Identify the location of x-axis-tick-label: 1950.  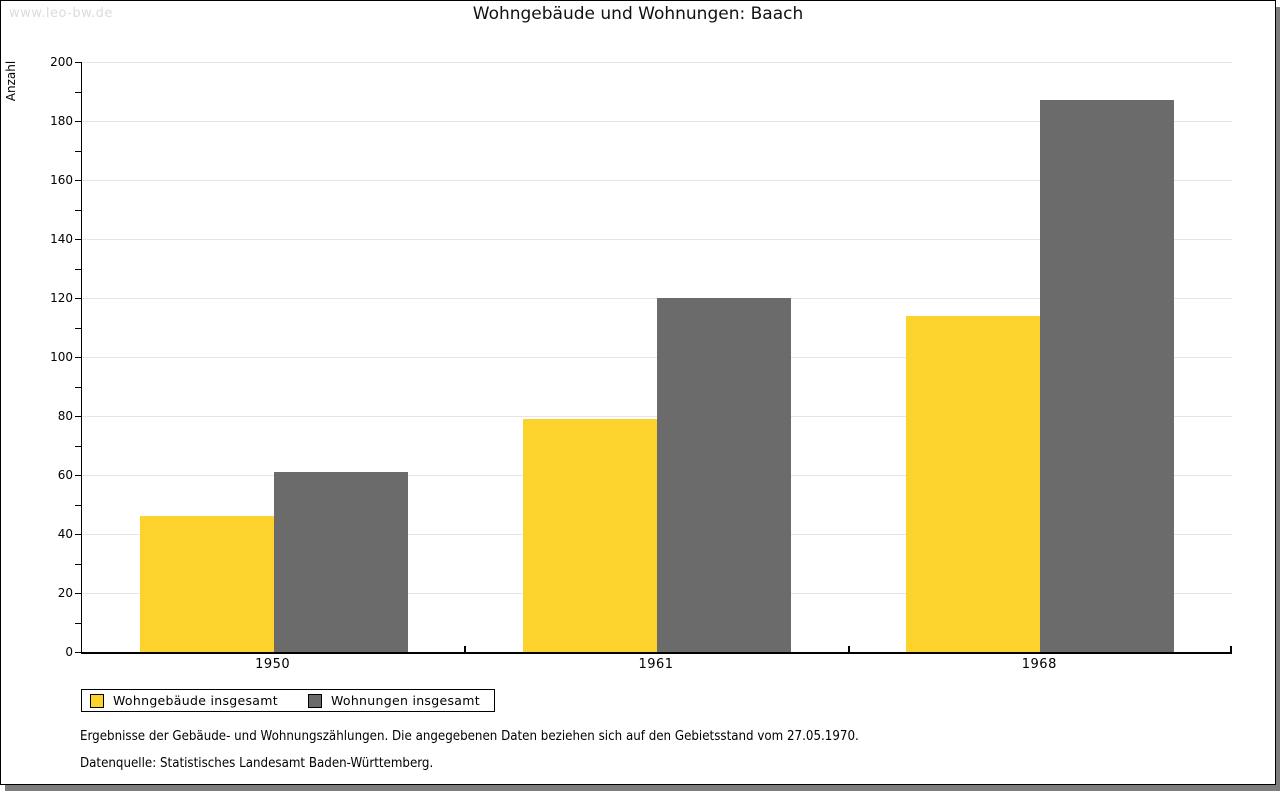
(273, 664).